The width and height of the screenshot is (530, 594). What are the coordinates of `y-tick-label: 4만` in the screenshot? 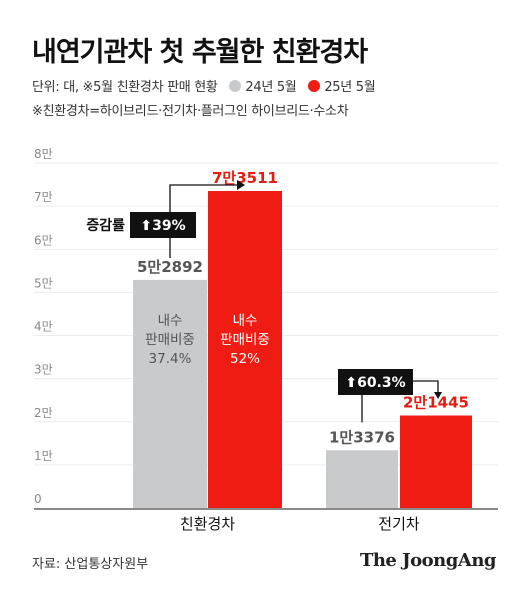 It's located at (43, 327).